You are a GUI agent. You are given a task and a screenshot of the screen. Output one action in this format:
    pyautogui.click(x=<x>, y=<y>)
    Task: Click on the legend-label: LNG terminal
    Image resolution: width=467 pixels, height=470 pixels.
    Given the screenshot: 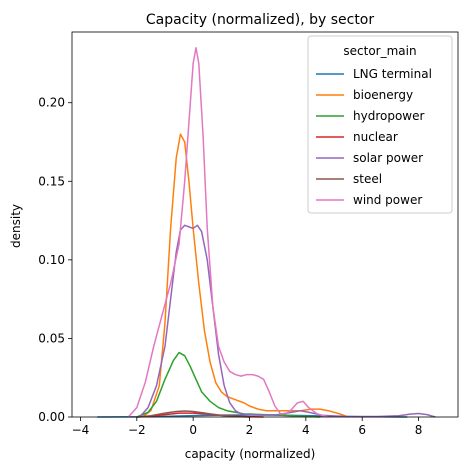 What is the action you would take?
    pyautogui.click(x=392, y=74)
    